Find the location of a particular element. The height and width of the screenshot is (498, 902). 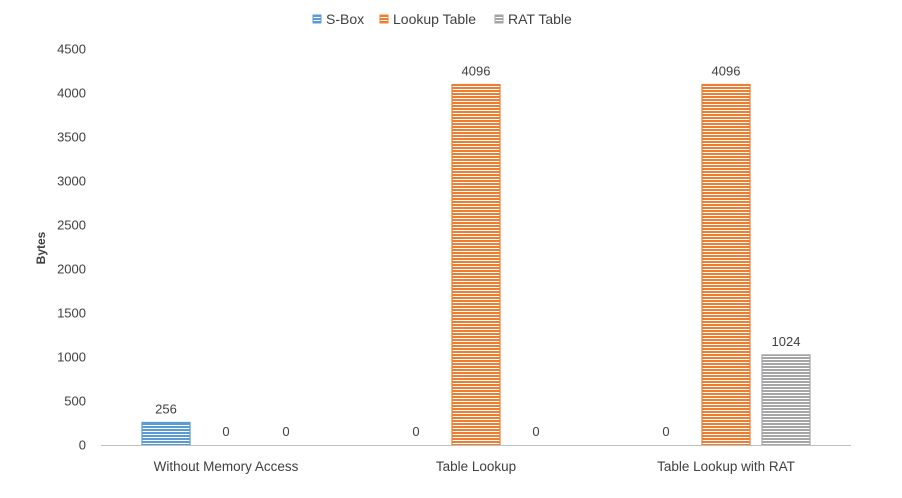

y-tick-label: 2000 is located at coordinates (71, 269).